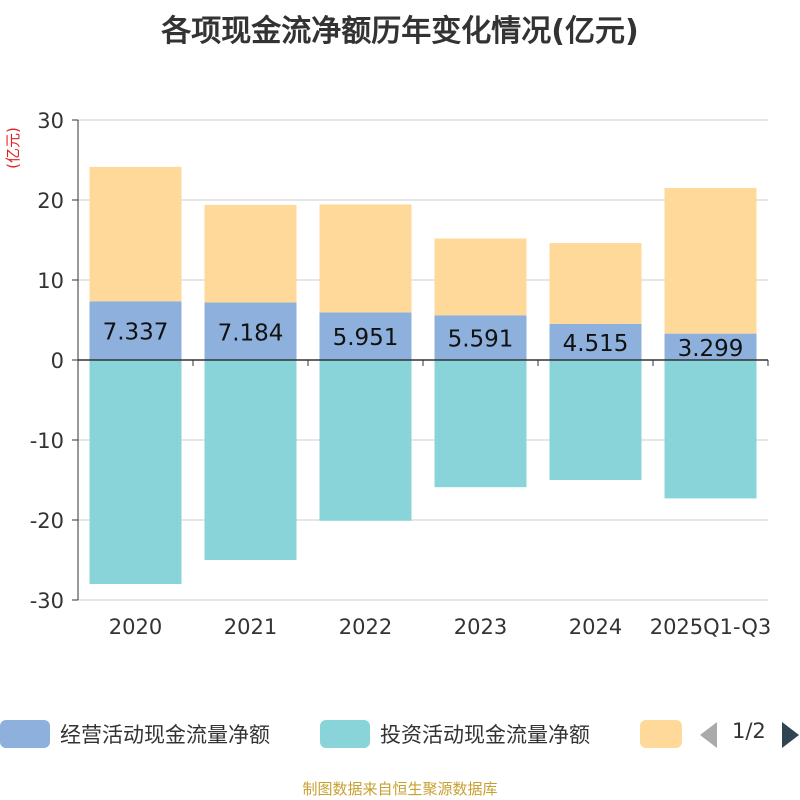  I want to click on bar-data-label: 4.515, so click(596, 344).